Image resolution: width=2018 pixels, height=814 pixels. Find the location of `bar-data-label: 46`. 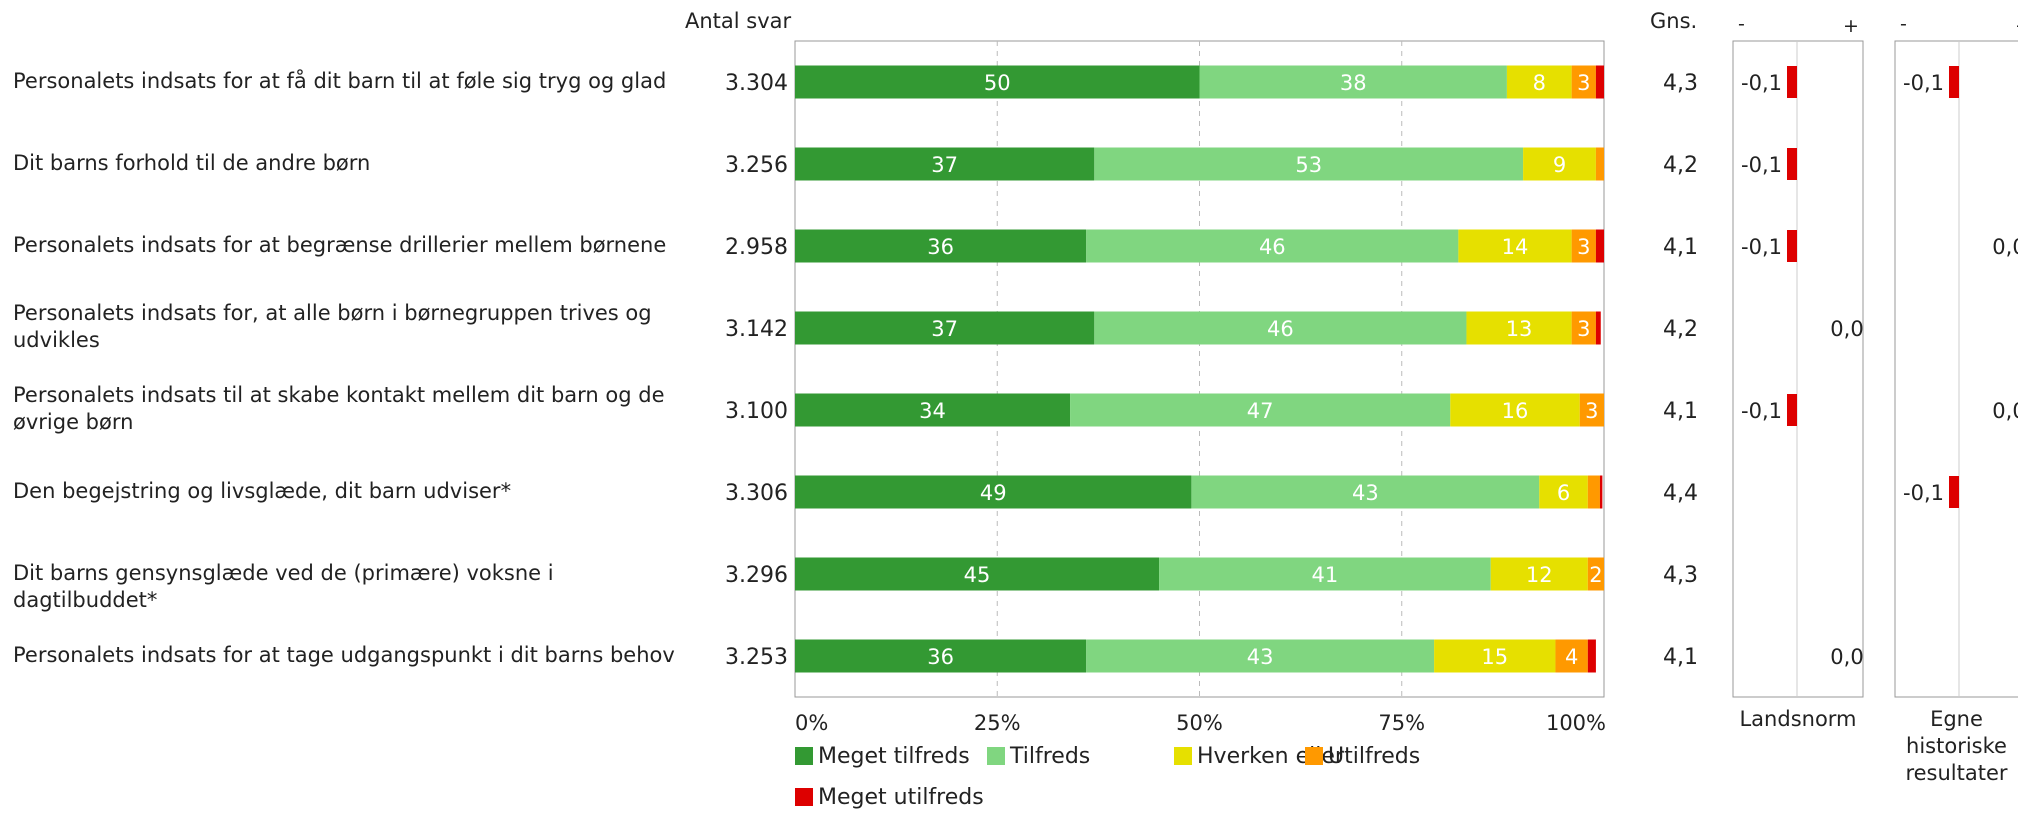

bar-data-label: 46 is located at coordinates (1272, 247).